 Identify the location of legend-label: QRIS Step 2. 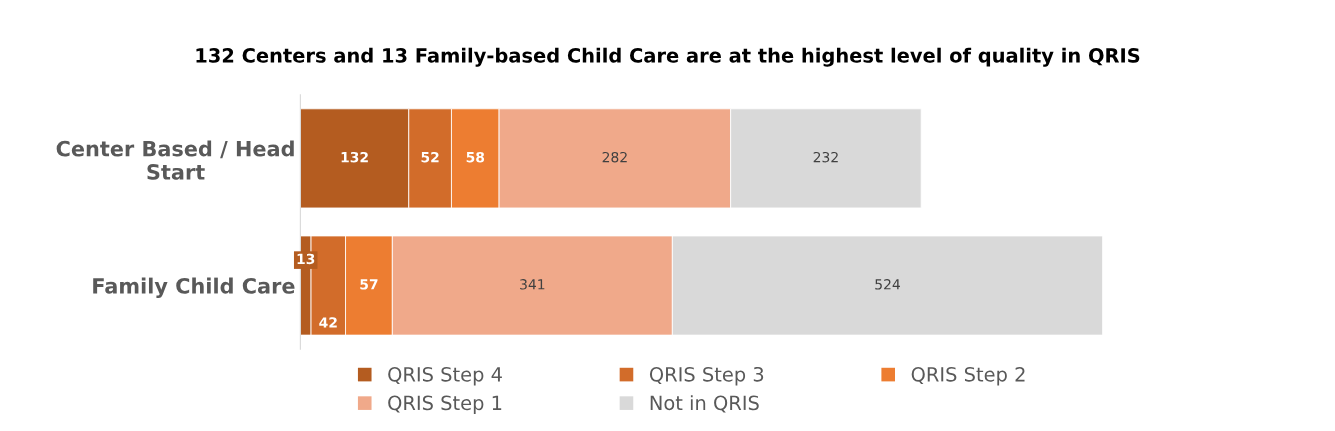
(968, 376).